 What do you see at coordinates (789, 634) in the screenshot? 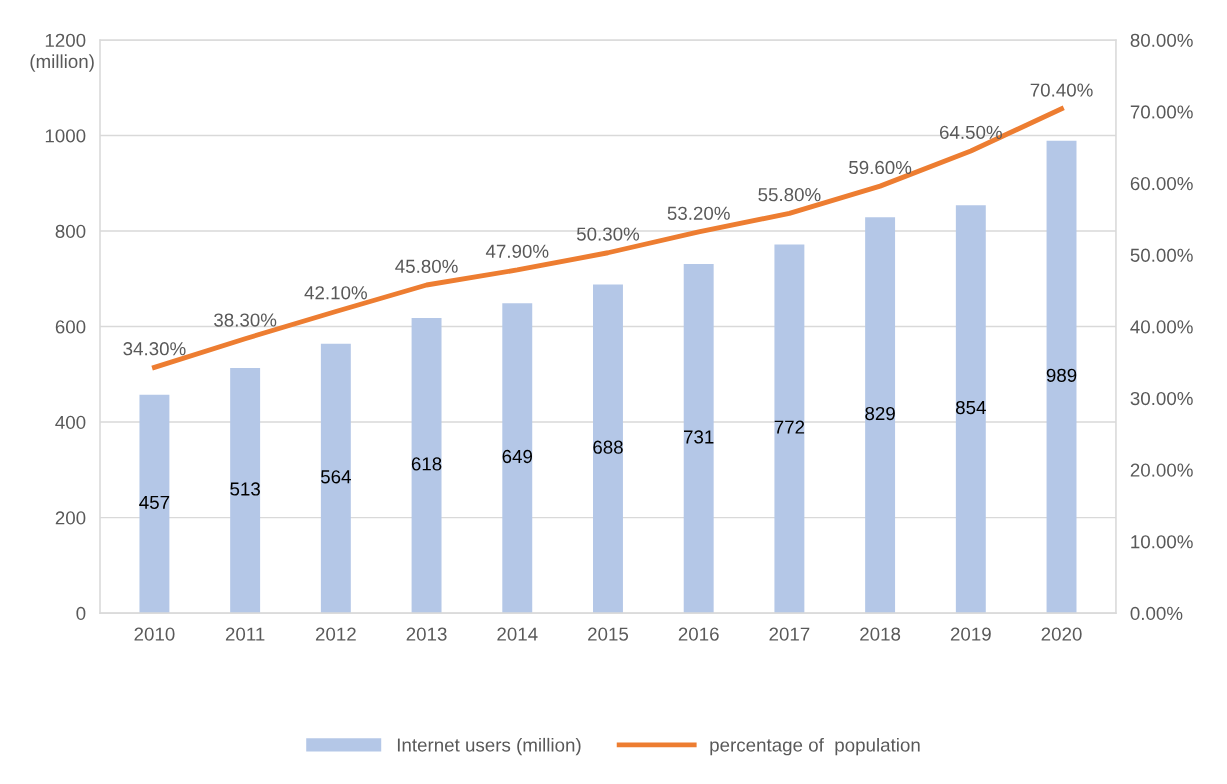
I see `x-tick-label: 2017` at bounding box center [789, 634].